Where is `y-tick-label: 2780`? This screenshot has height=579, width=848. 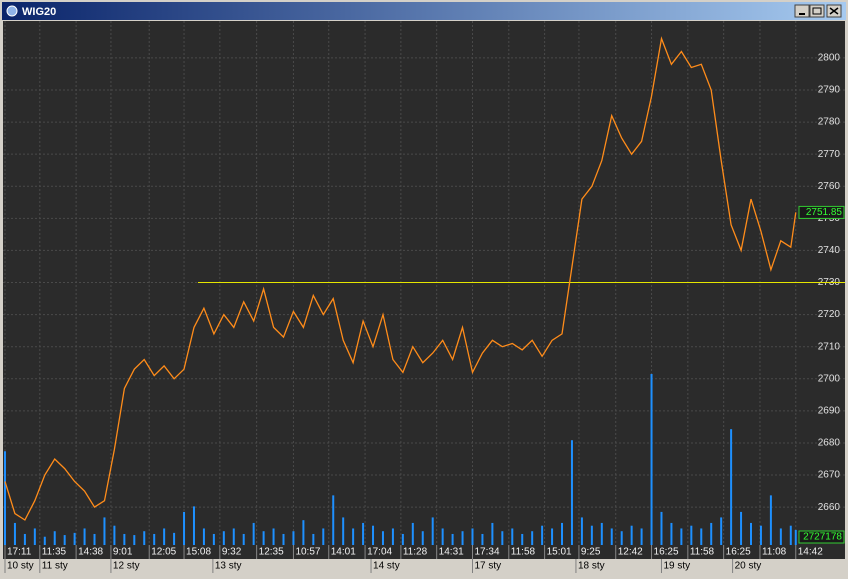
y-tick-label: 2780 is located at coordinates (829, 122).